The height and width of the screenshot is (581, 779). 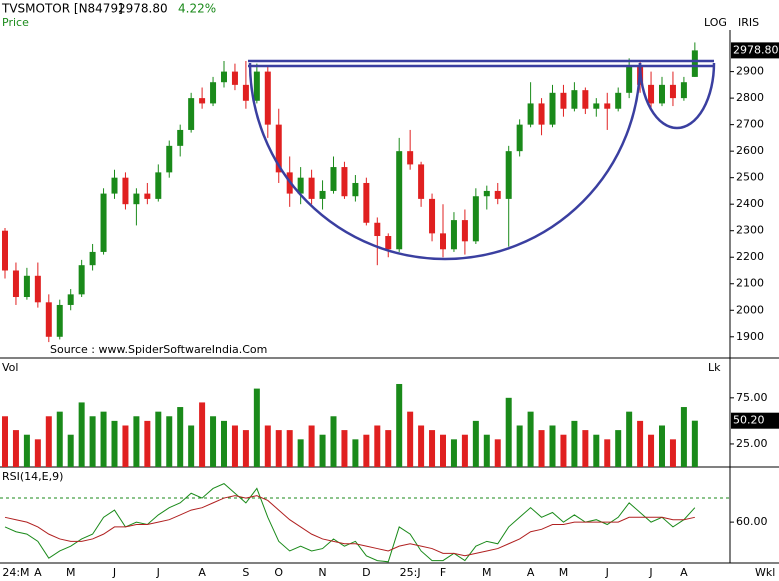 I want to click on y-tick-label: 2100, so click(x=750, y=283).